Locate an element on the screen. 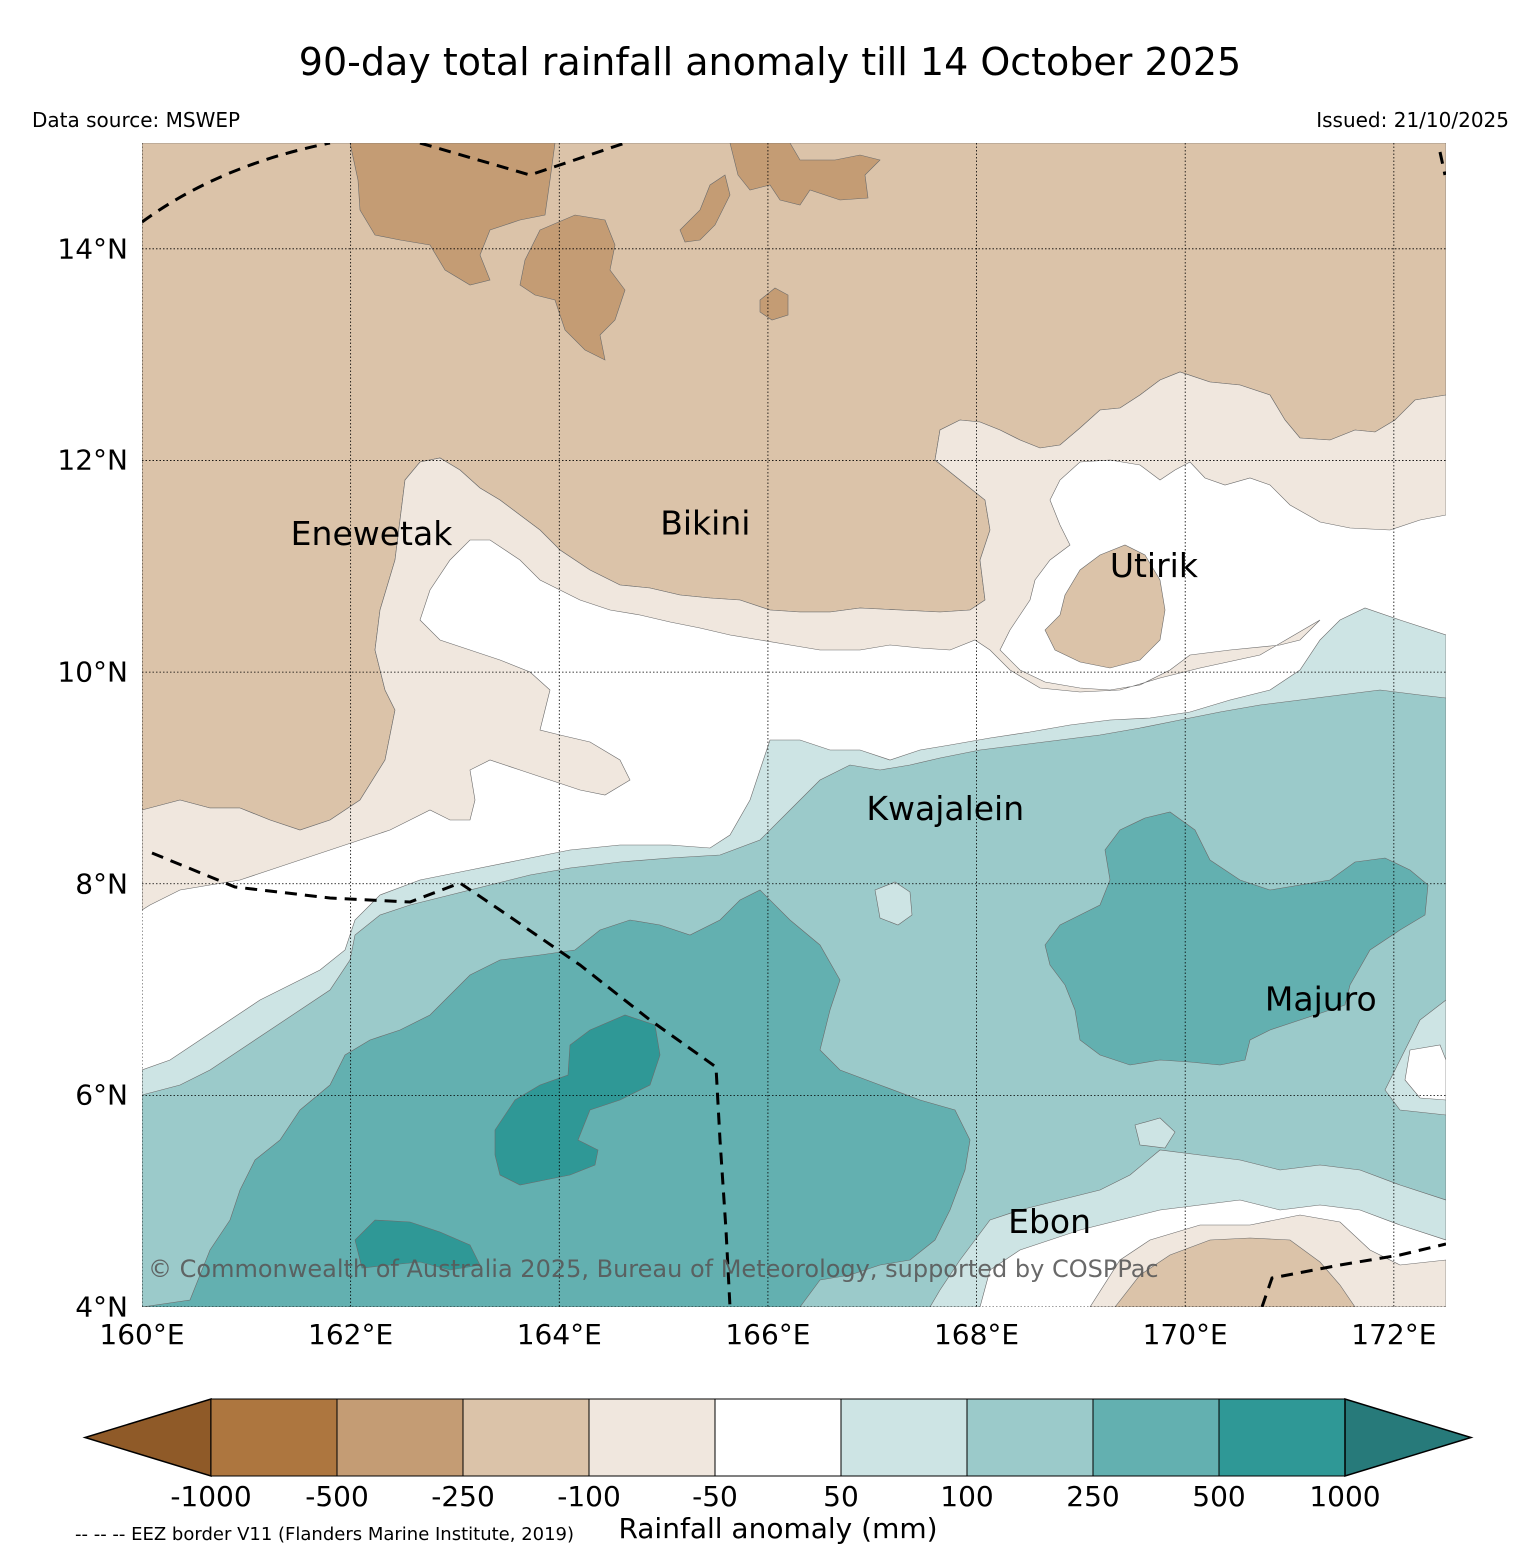 The image size is (1540, 1563). colorbar-tick-label: 1000 is located at coordinates (1345, 1496).